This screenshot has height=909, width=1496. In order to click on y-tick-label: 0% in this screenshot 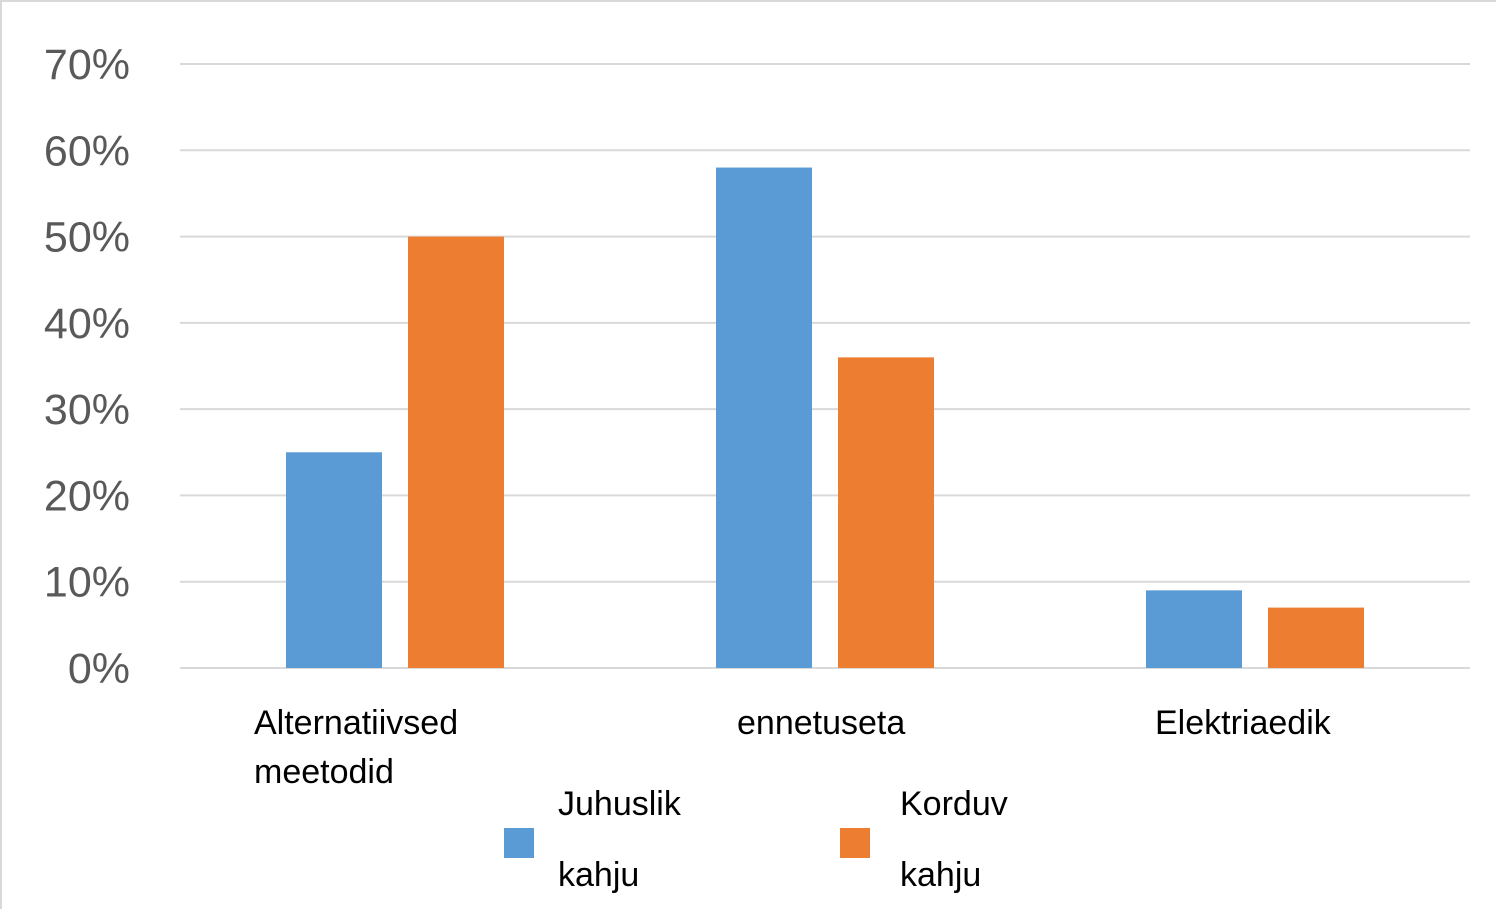, I will do `click(99, 669)`.